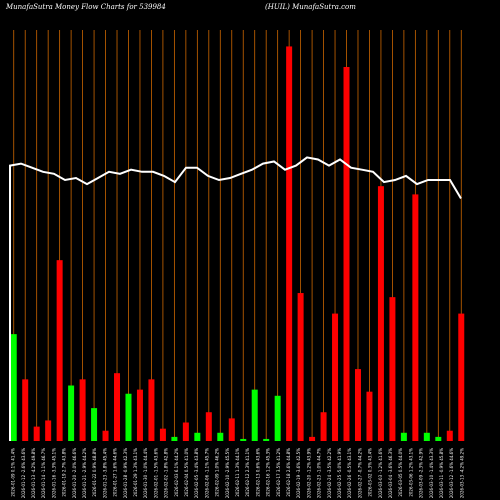  What do you see at coordinates (125, 473) in the screenshot?
I see `x-tick-label: 2026-01-28 -0.9% 42.3%` at bounding box center [125, 473].